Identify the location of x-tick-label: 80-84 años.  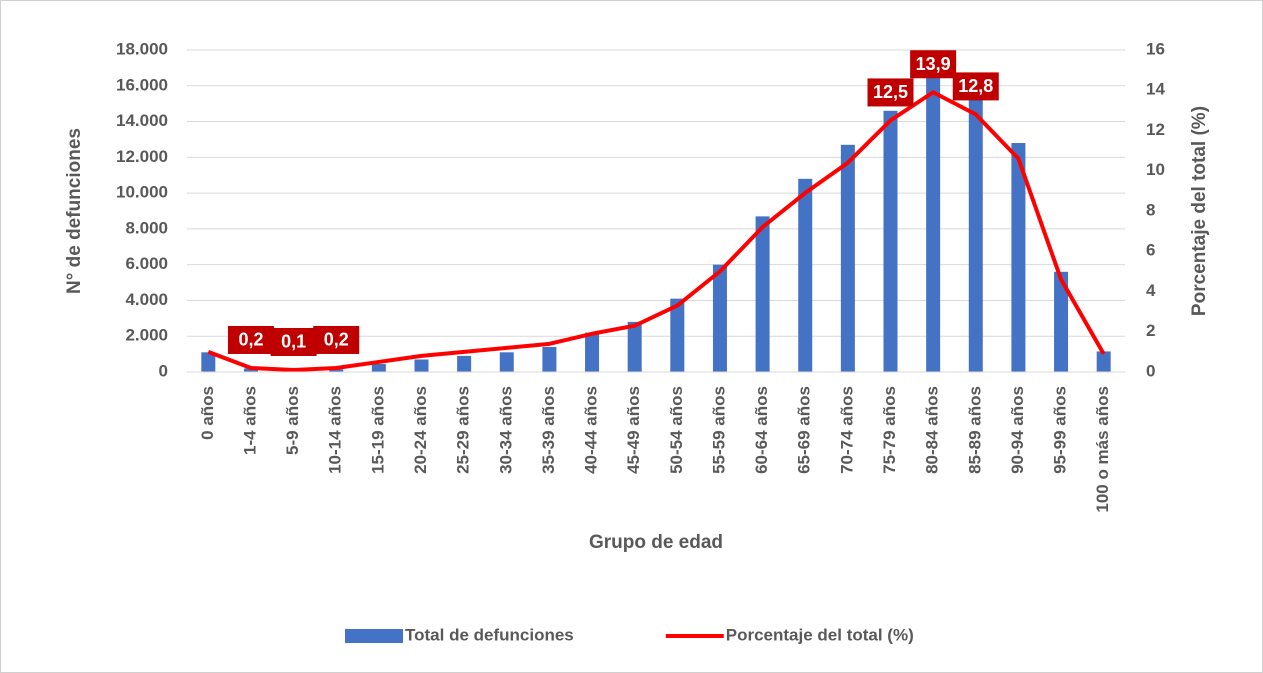
(932, 430).